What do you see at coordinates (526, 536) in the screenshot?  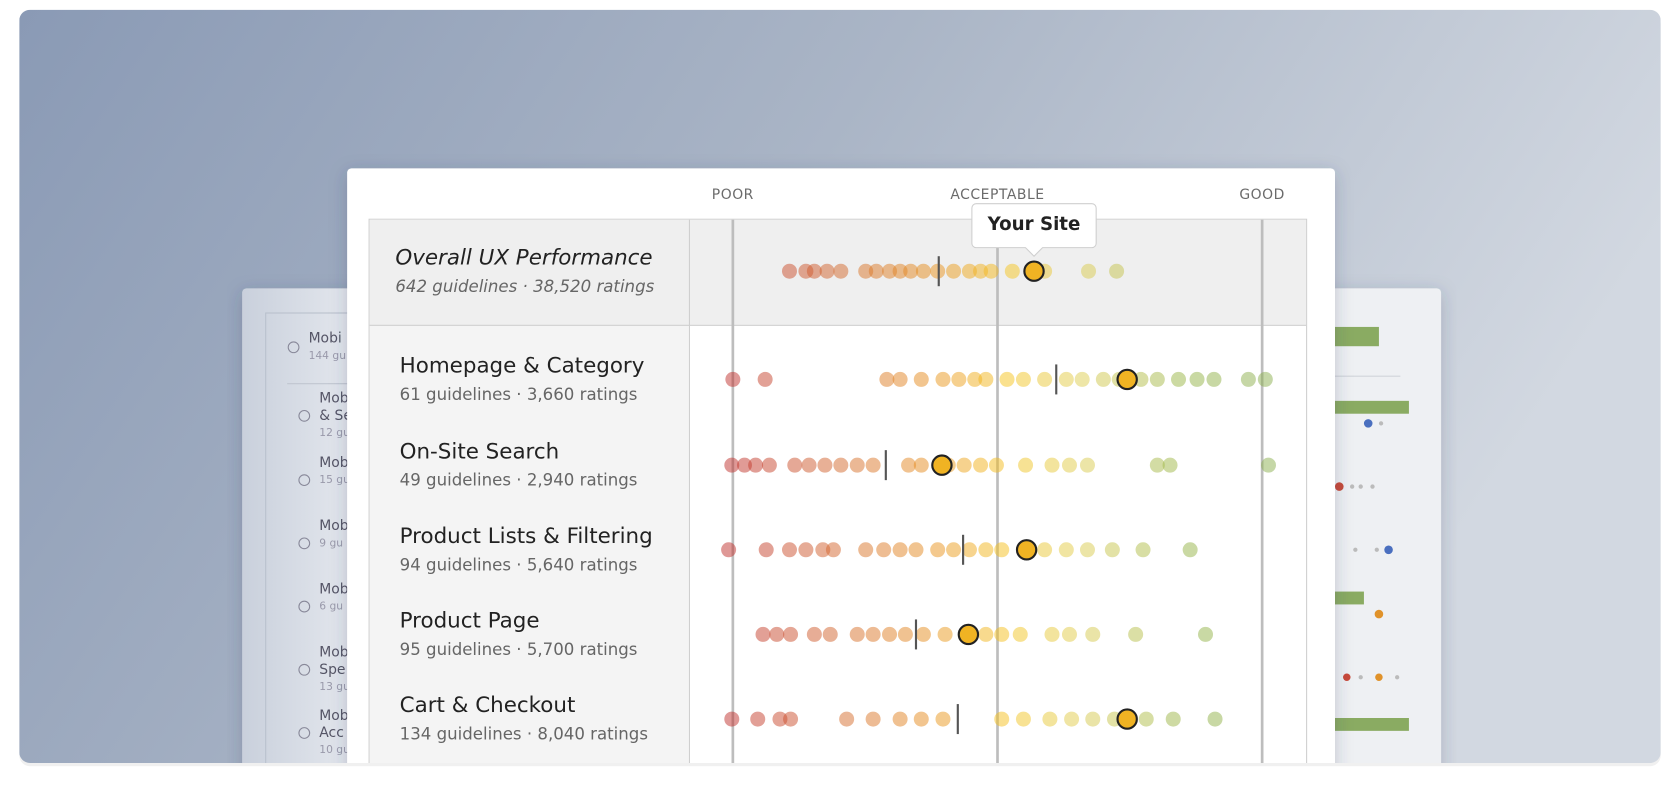 I see `row-title: Product Lists & Filtering` at bounding box center [526, 536].